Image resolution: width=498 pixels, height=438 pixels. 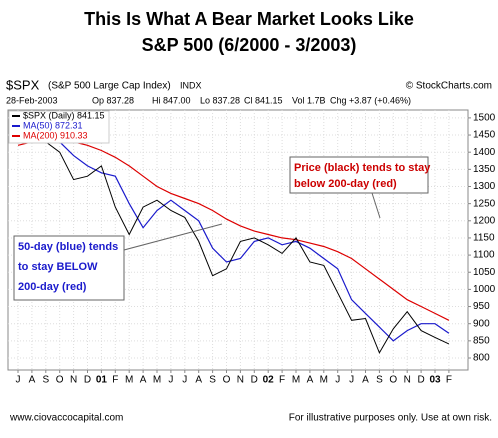 What do you see at coordinates (484, 152) in the screenshot?
I see `y-tick-label: 1400` at bounding box center [484, 152].